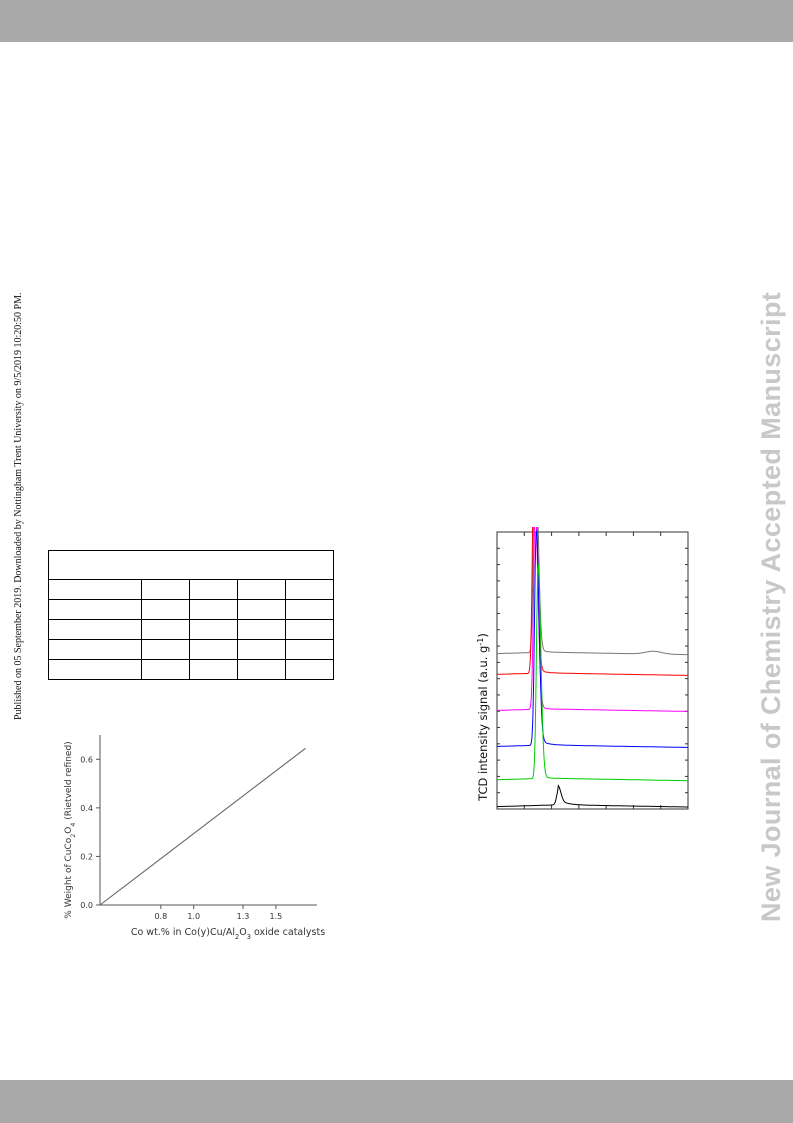  I want to click on tcd-signal-chart: TCD intensity signal (a.u. g-1), so click(582, 668).